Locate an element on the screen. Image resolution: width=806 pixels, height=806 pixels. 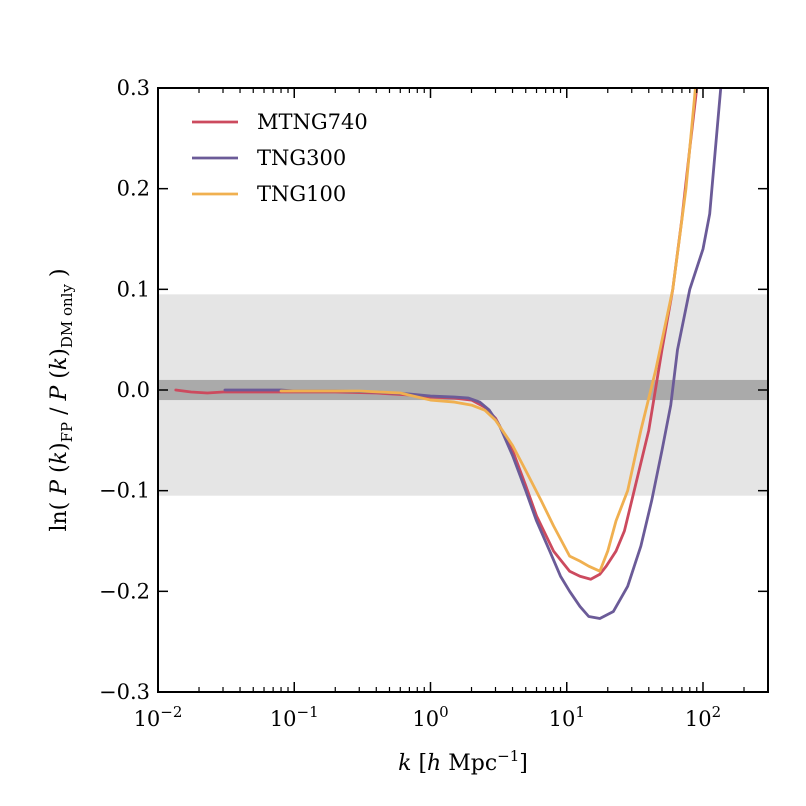
y-tick-label: 0.0 is located at coordinates (133, 390).